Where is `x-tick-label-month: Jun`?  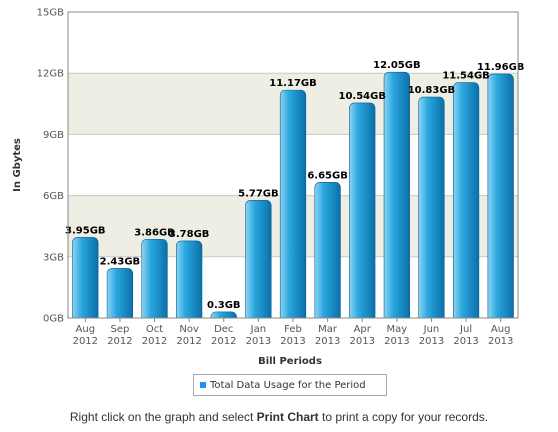 x-tick-label-month: Jun is located at coordinates (431, 329).